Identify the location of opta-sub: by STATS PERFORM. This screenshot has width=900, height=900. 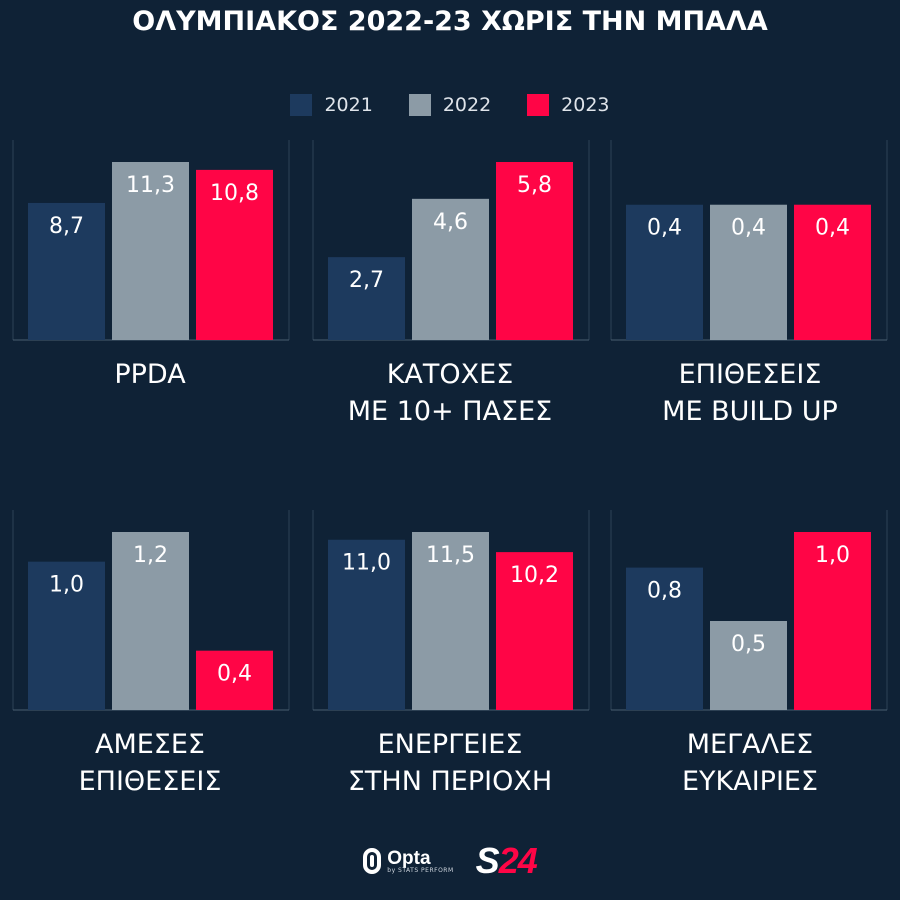
(420, 870).